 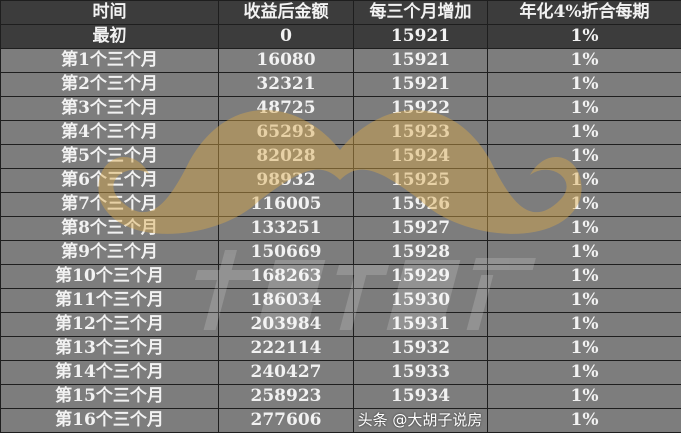 I want to click on table-cell: 第12个三个月, so click(x=110, y=325).